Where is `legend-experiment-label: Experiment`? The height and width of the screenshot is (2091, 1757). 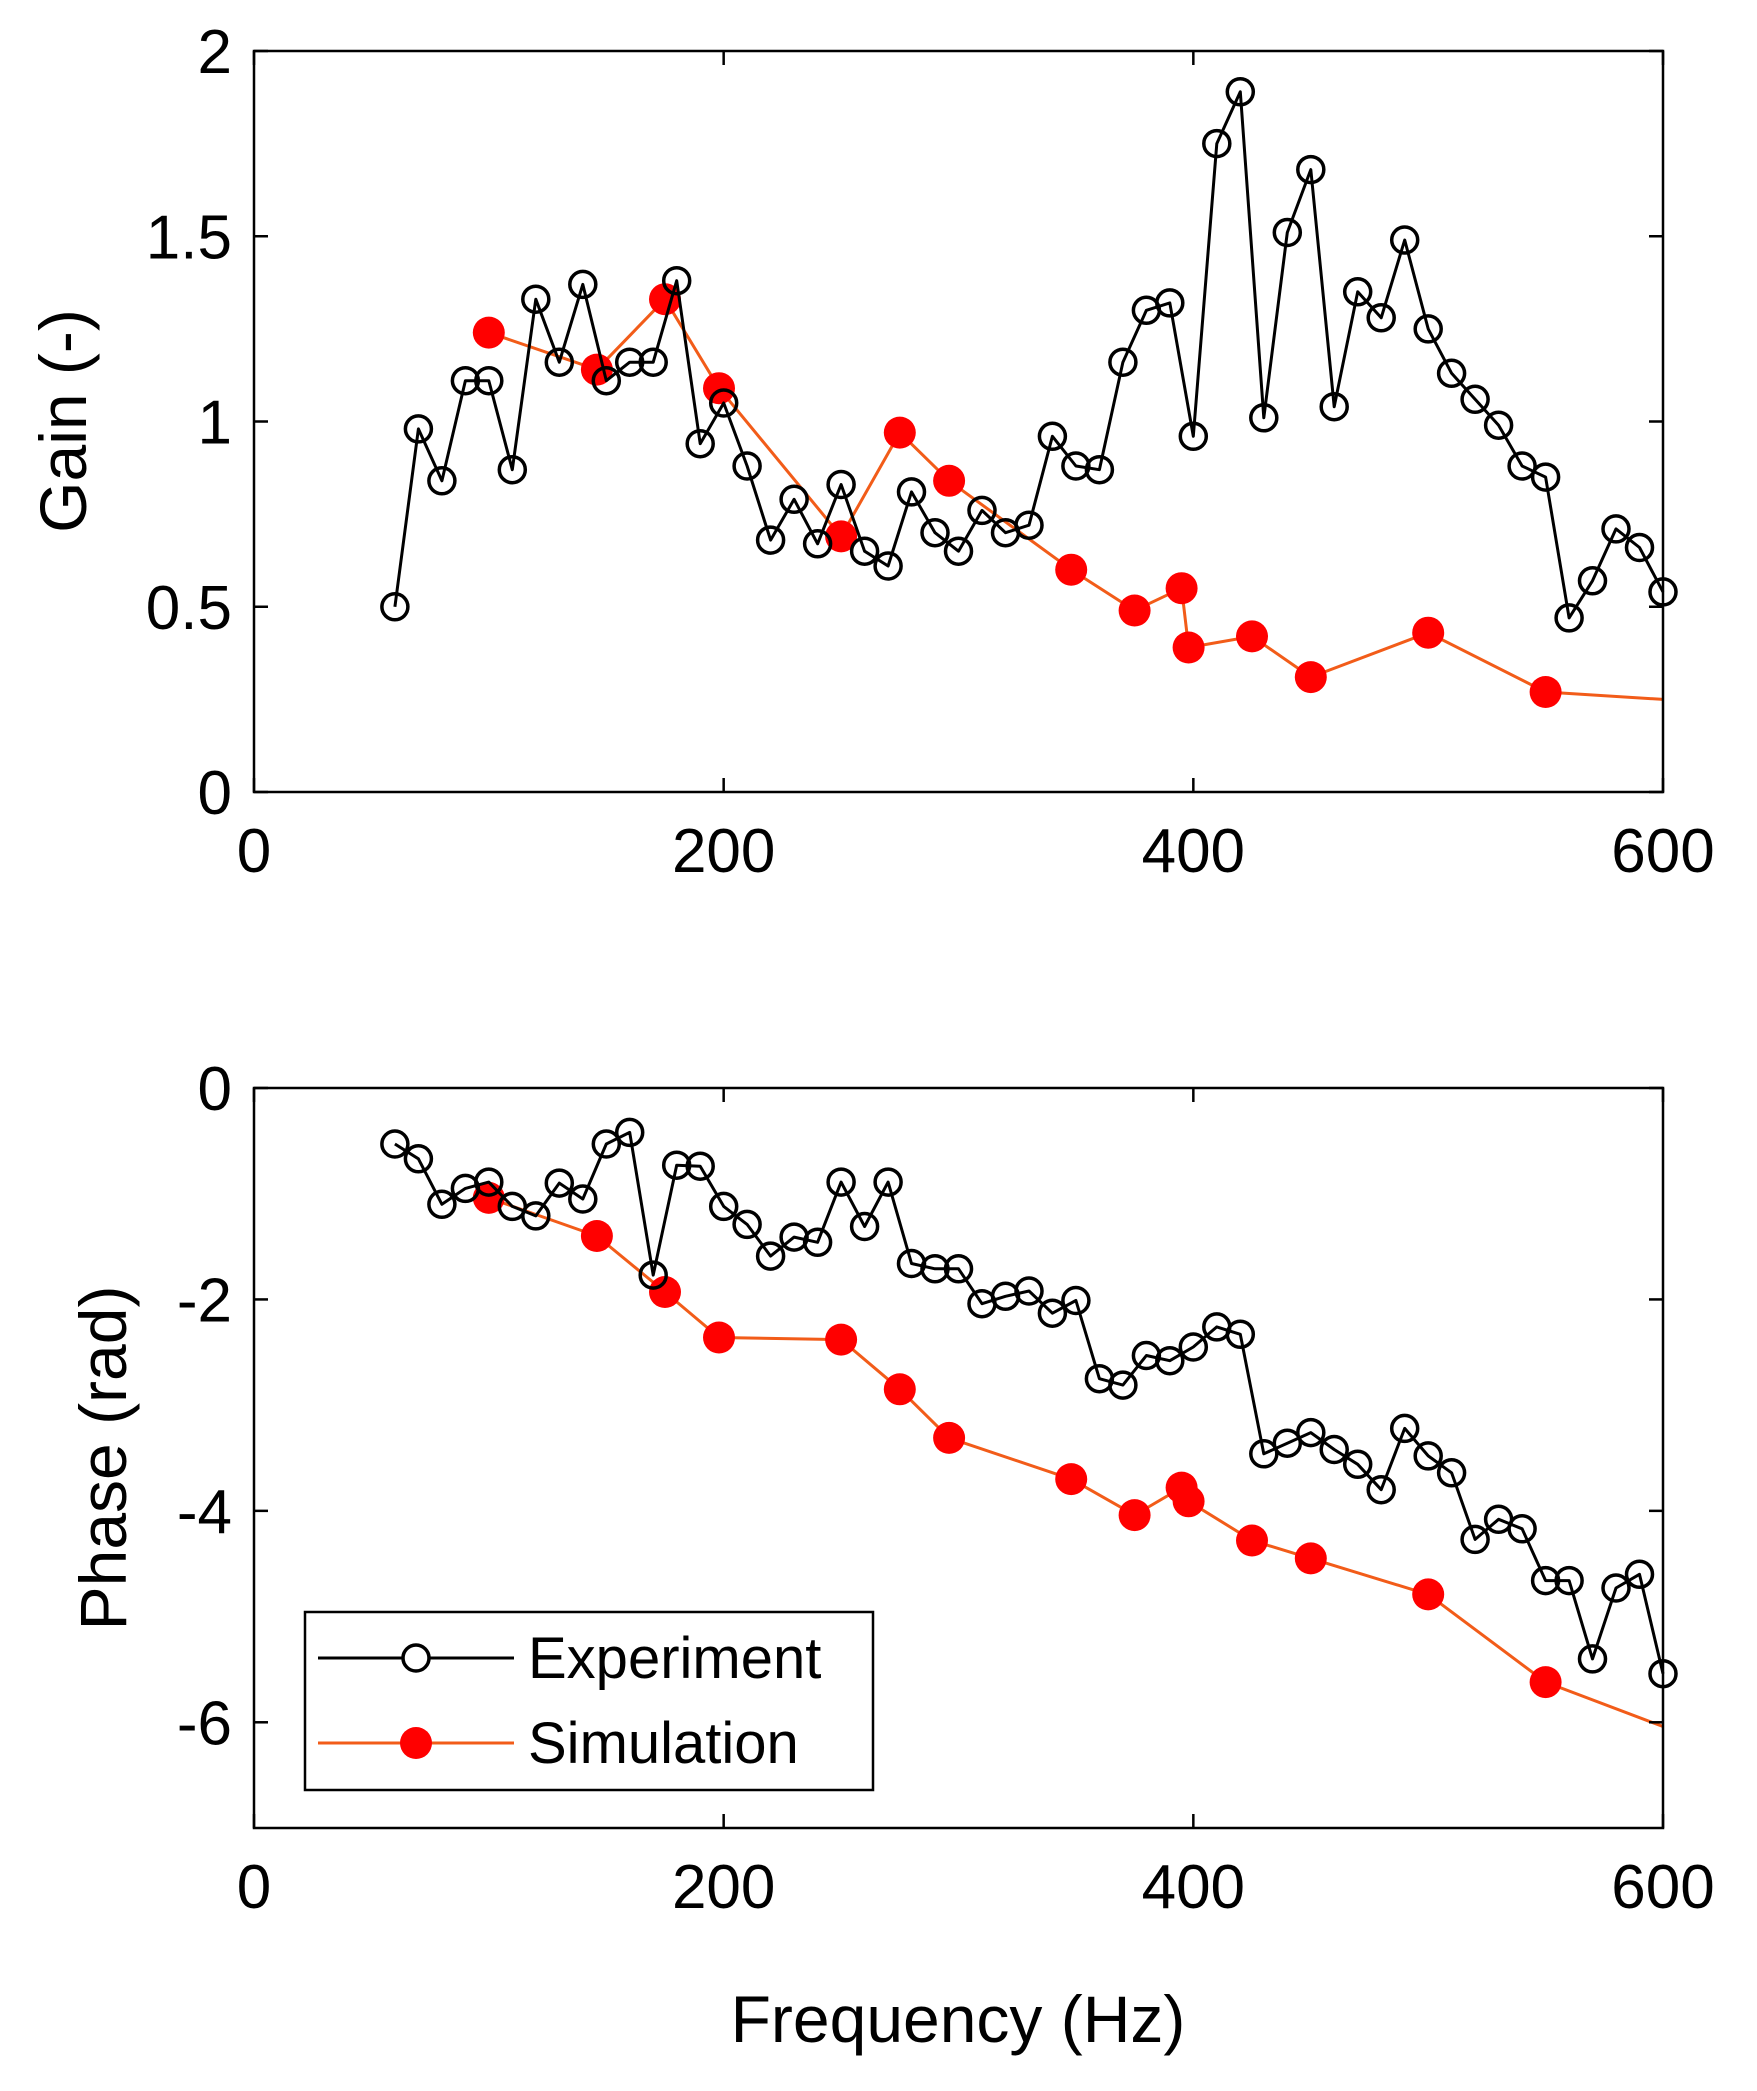
legend-experiment-label: Experiment is located at coordinates (674, 1658).